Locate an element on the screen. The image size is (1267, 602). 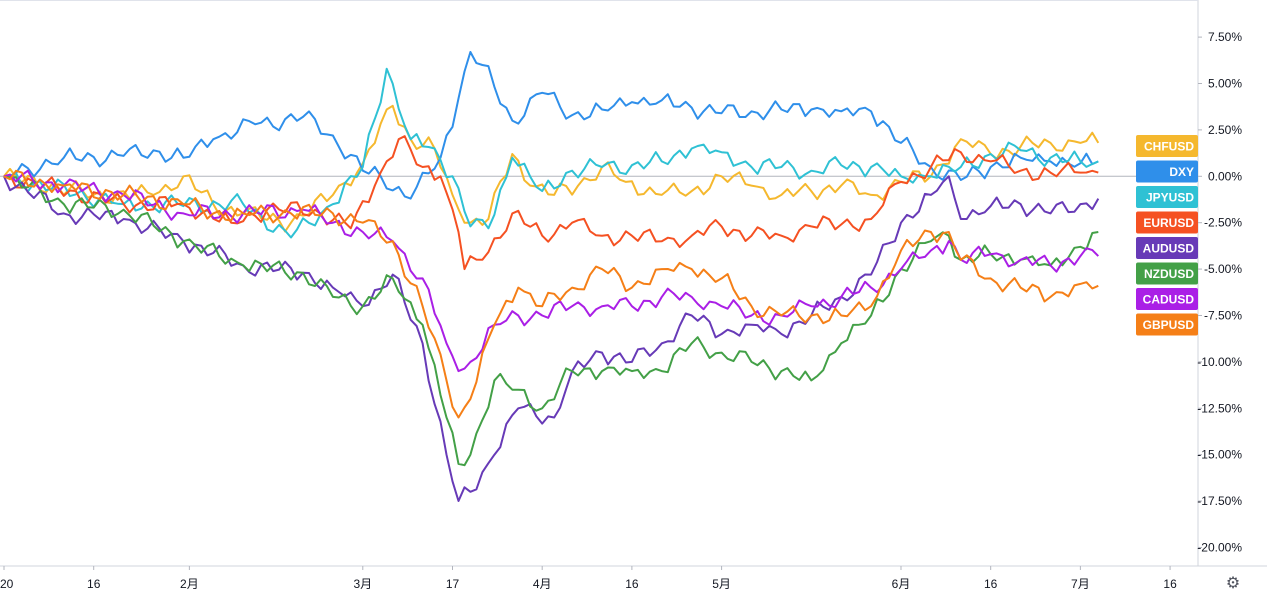
legend-item-eurusd: EURUSD is located at coordinates (1167, 222).